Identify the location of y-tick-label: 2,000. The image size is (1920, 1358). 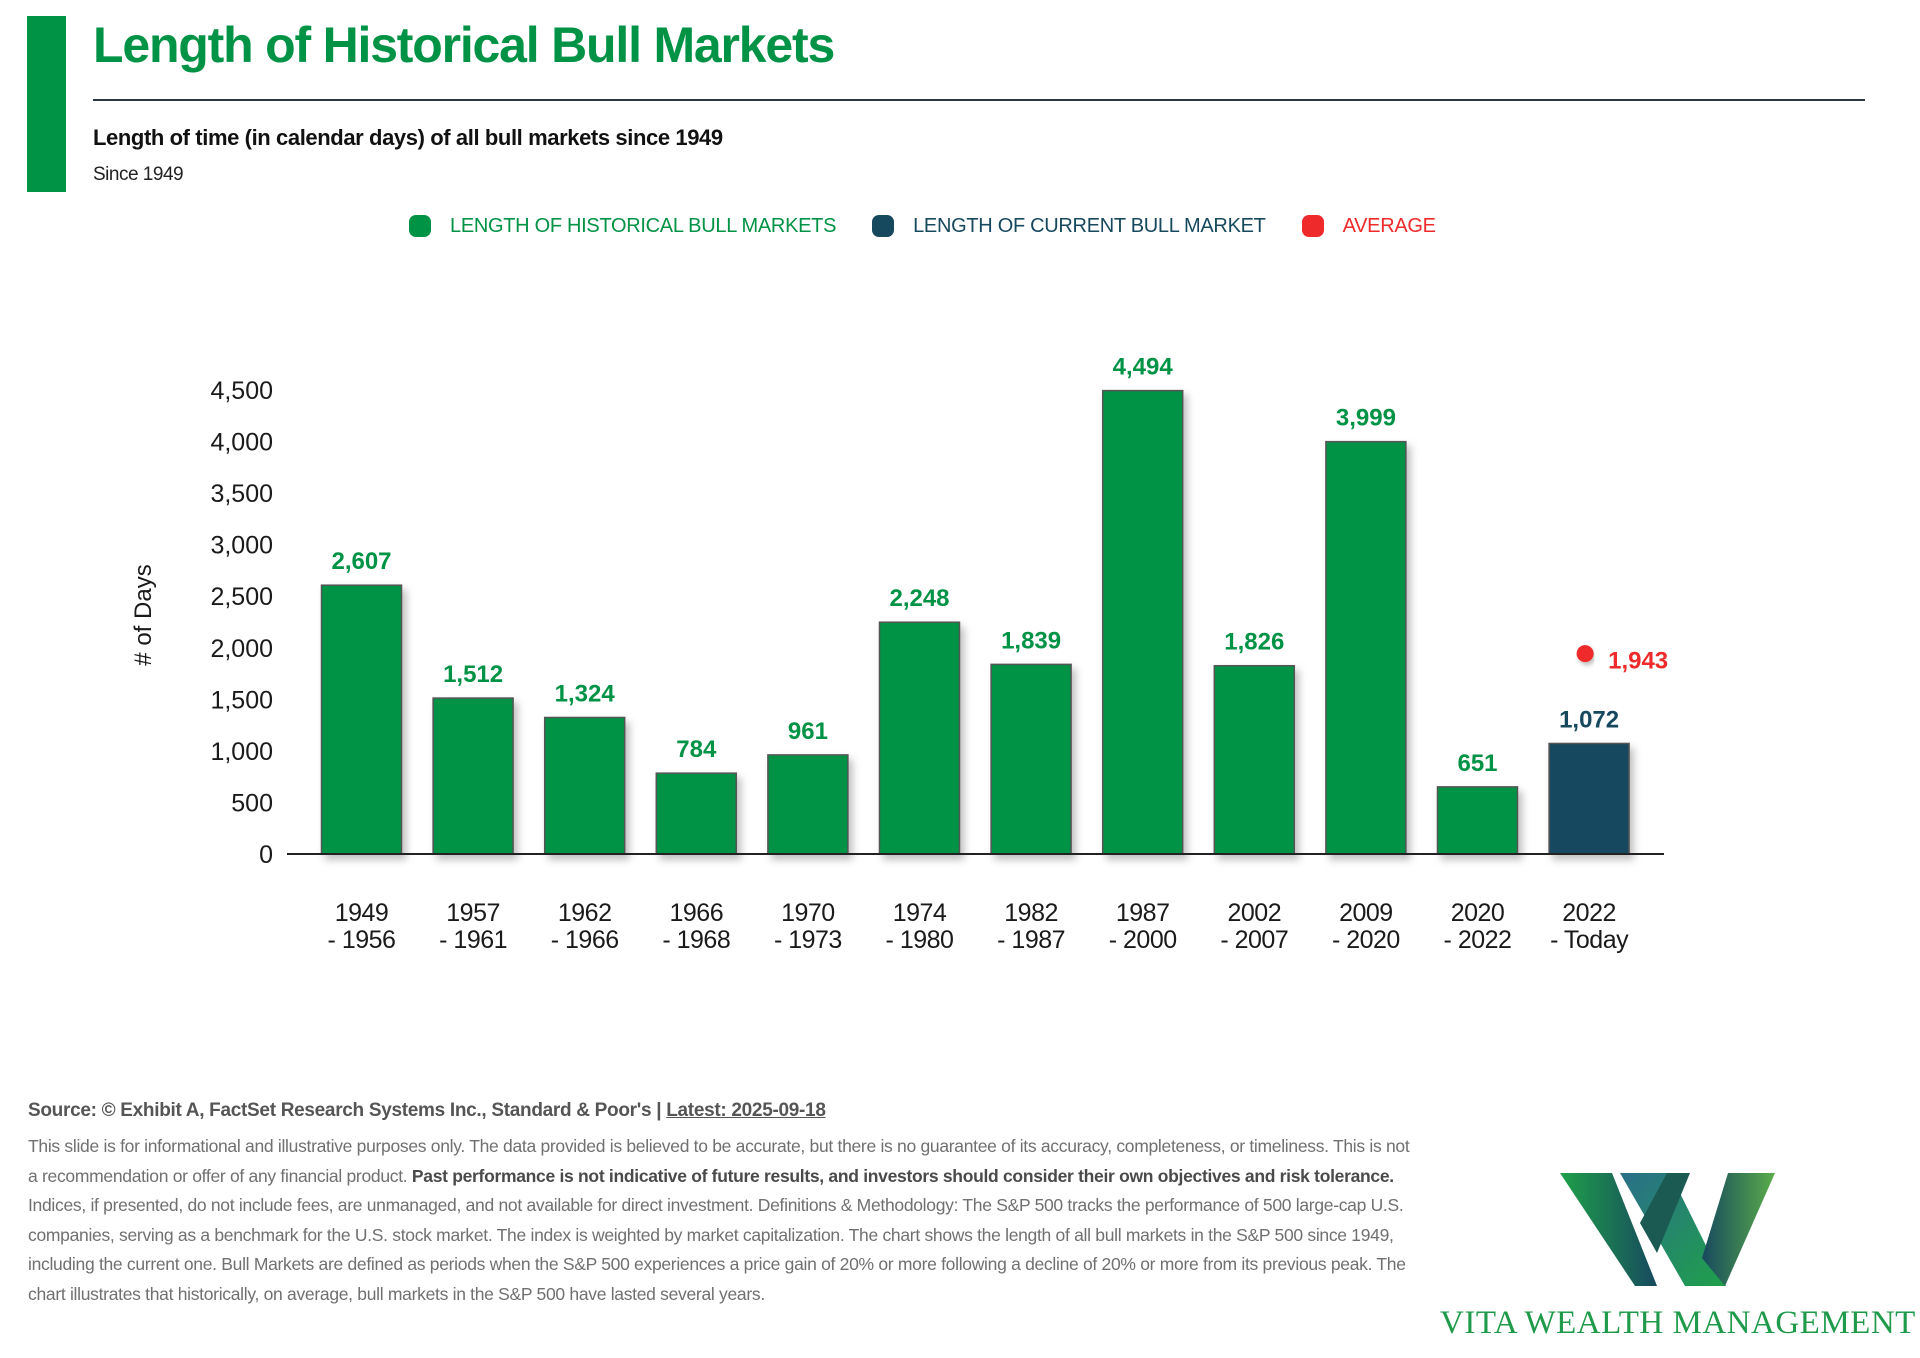
(241, 649).